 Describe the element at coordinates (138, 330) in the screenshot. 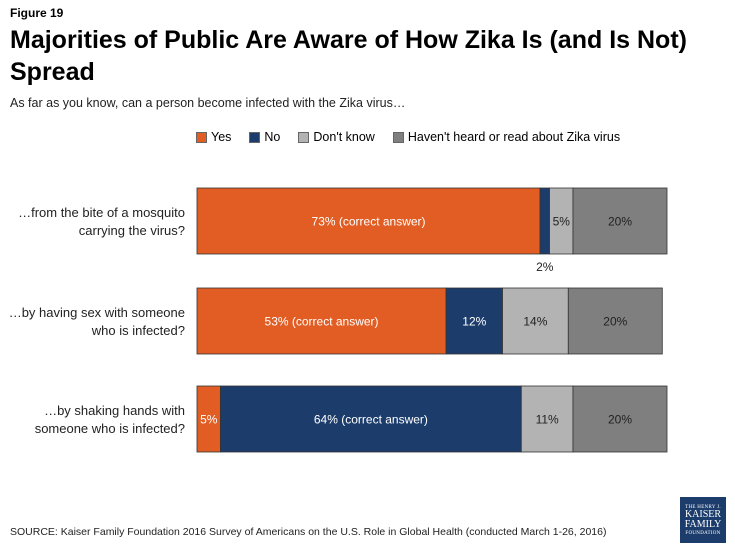

I see `category-label: who is infected?` at that location.